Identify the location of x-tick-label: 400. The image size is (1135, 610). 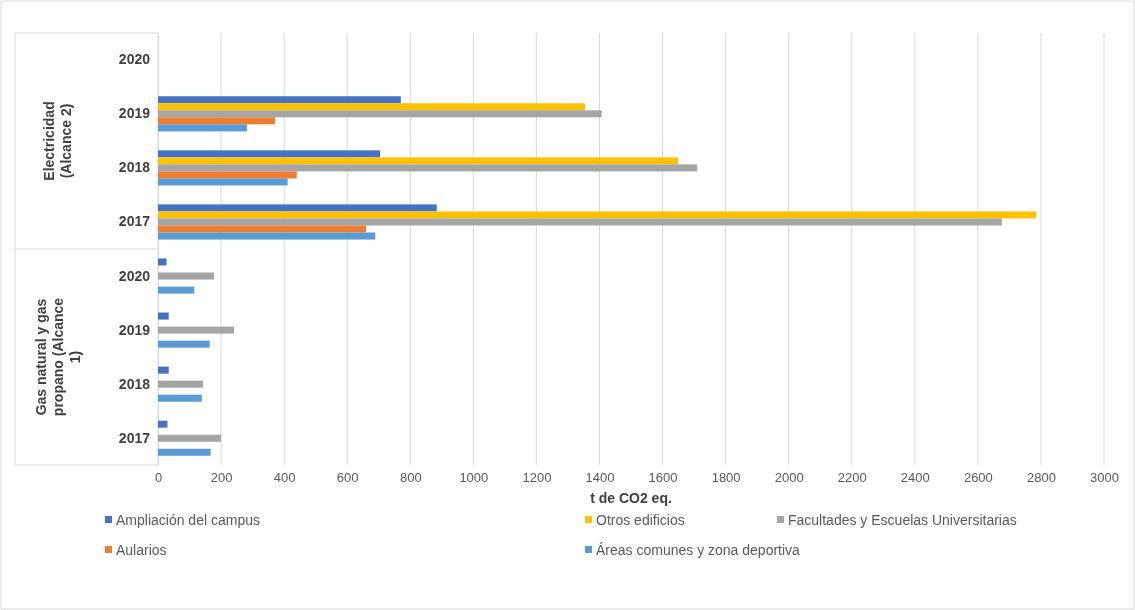
(284, 478).